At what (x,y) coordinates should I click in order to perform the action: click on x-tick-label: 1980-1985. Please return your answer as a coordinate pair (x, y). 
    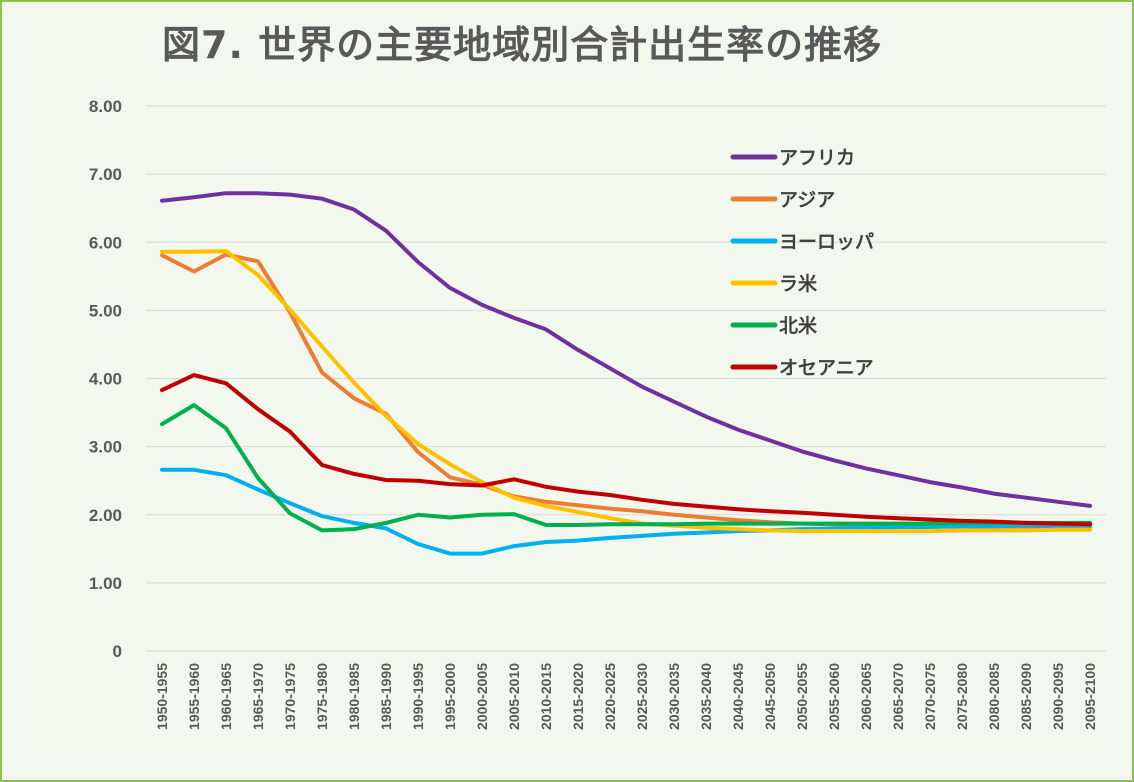
    Looking at the image, I should click on (354, 696).